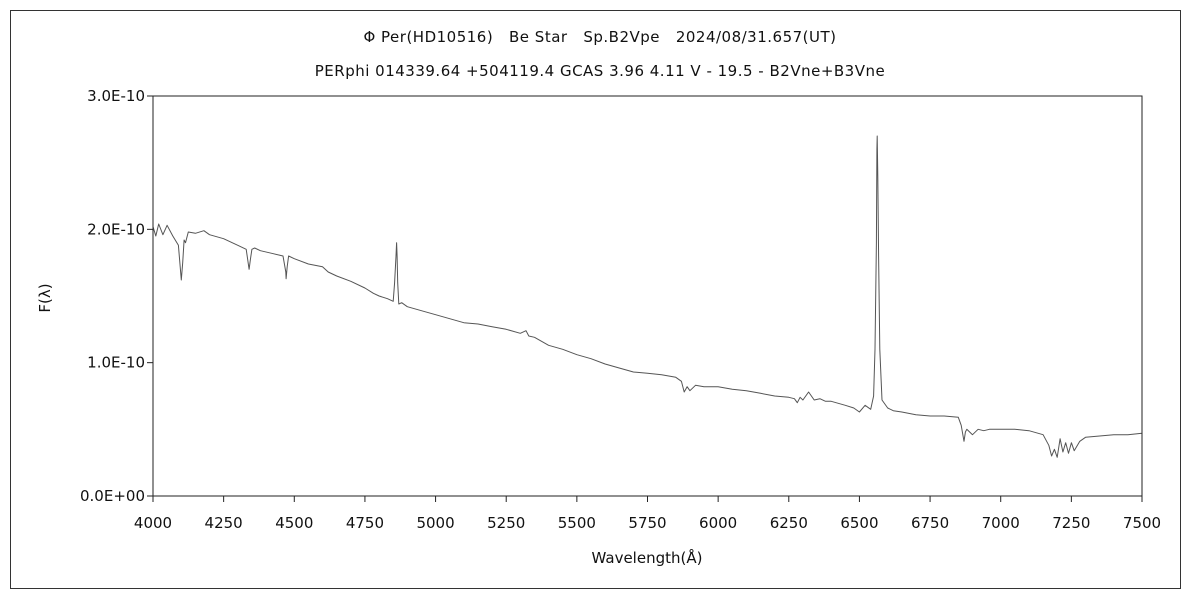  I want to click on x-tick-label: 5750, so click(647, 523).